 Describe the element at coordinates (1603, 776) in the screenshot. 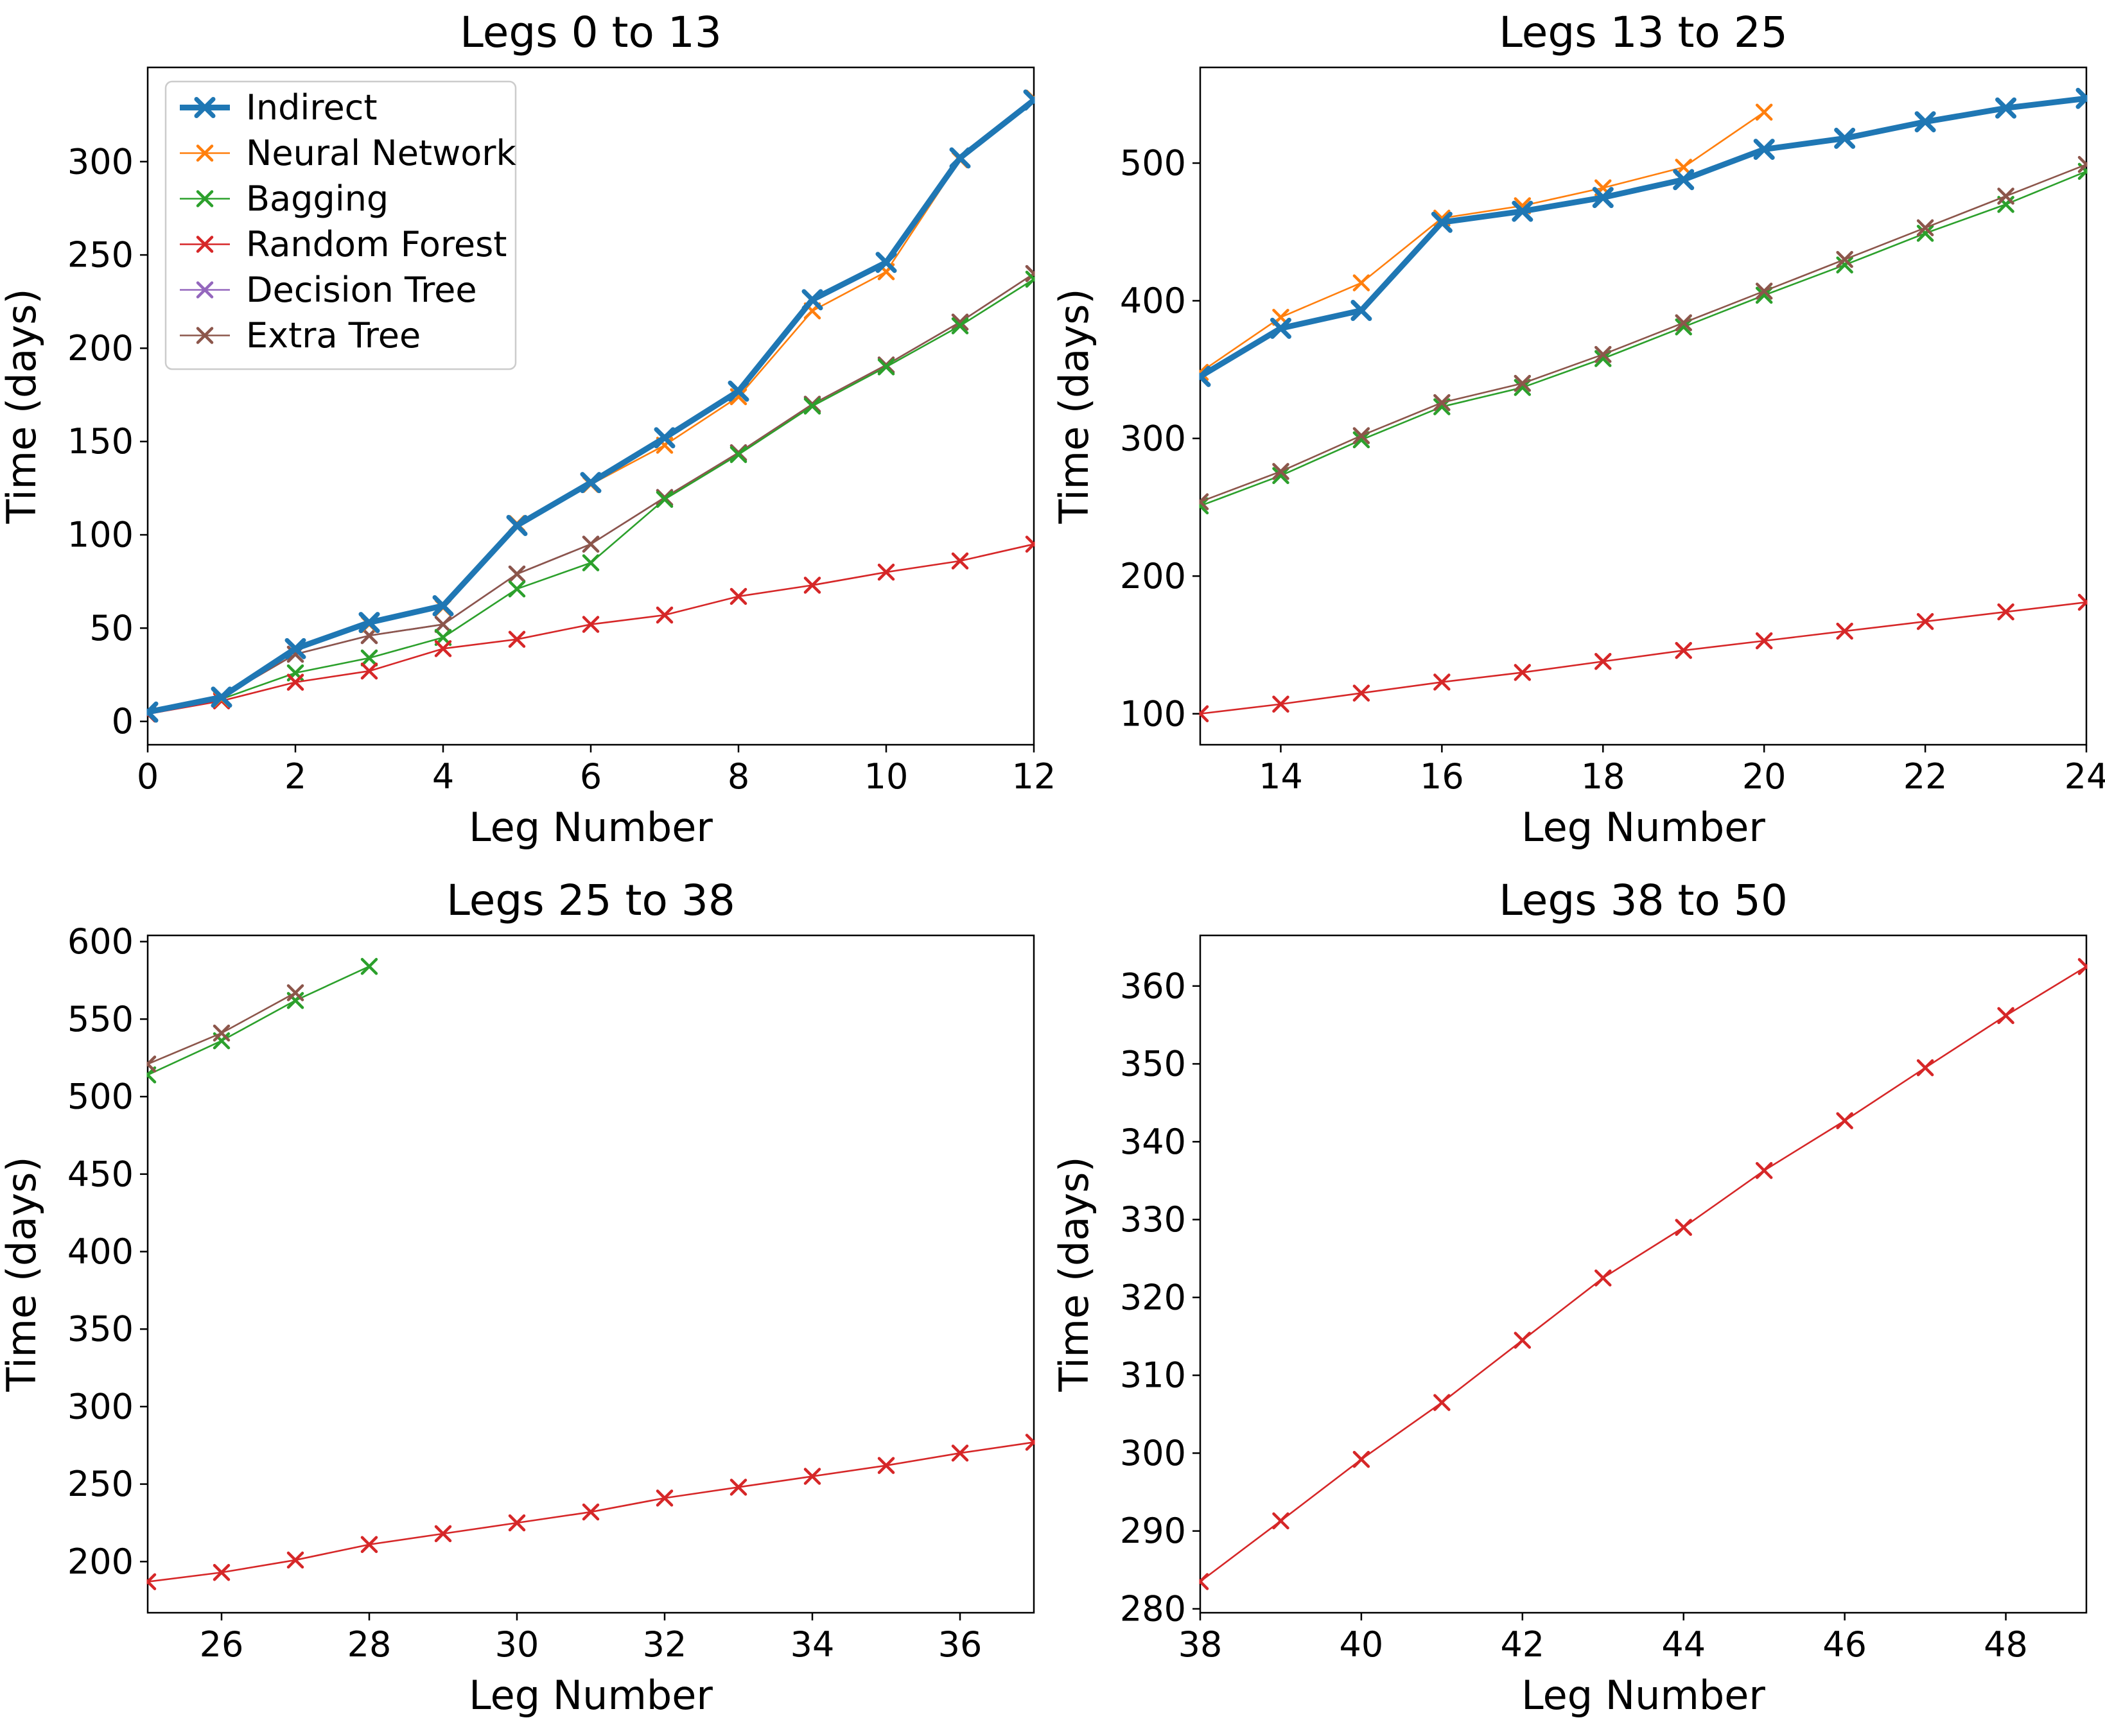

I see `x-tick-label: 18` at that location.